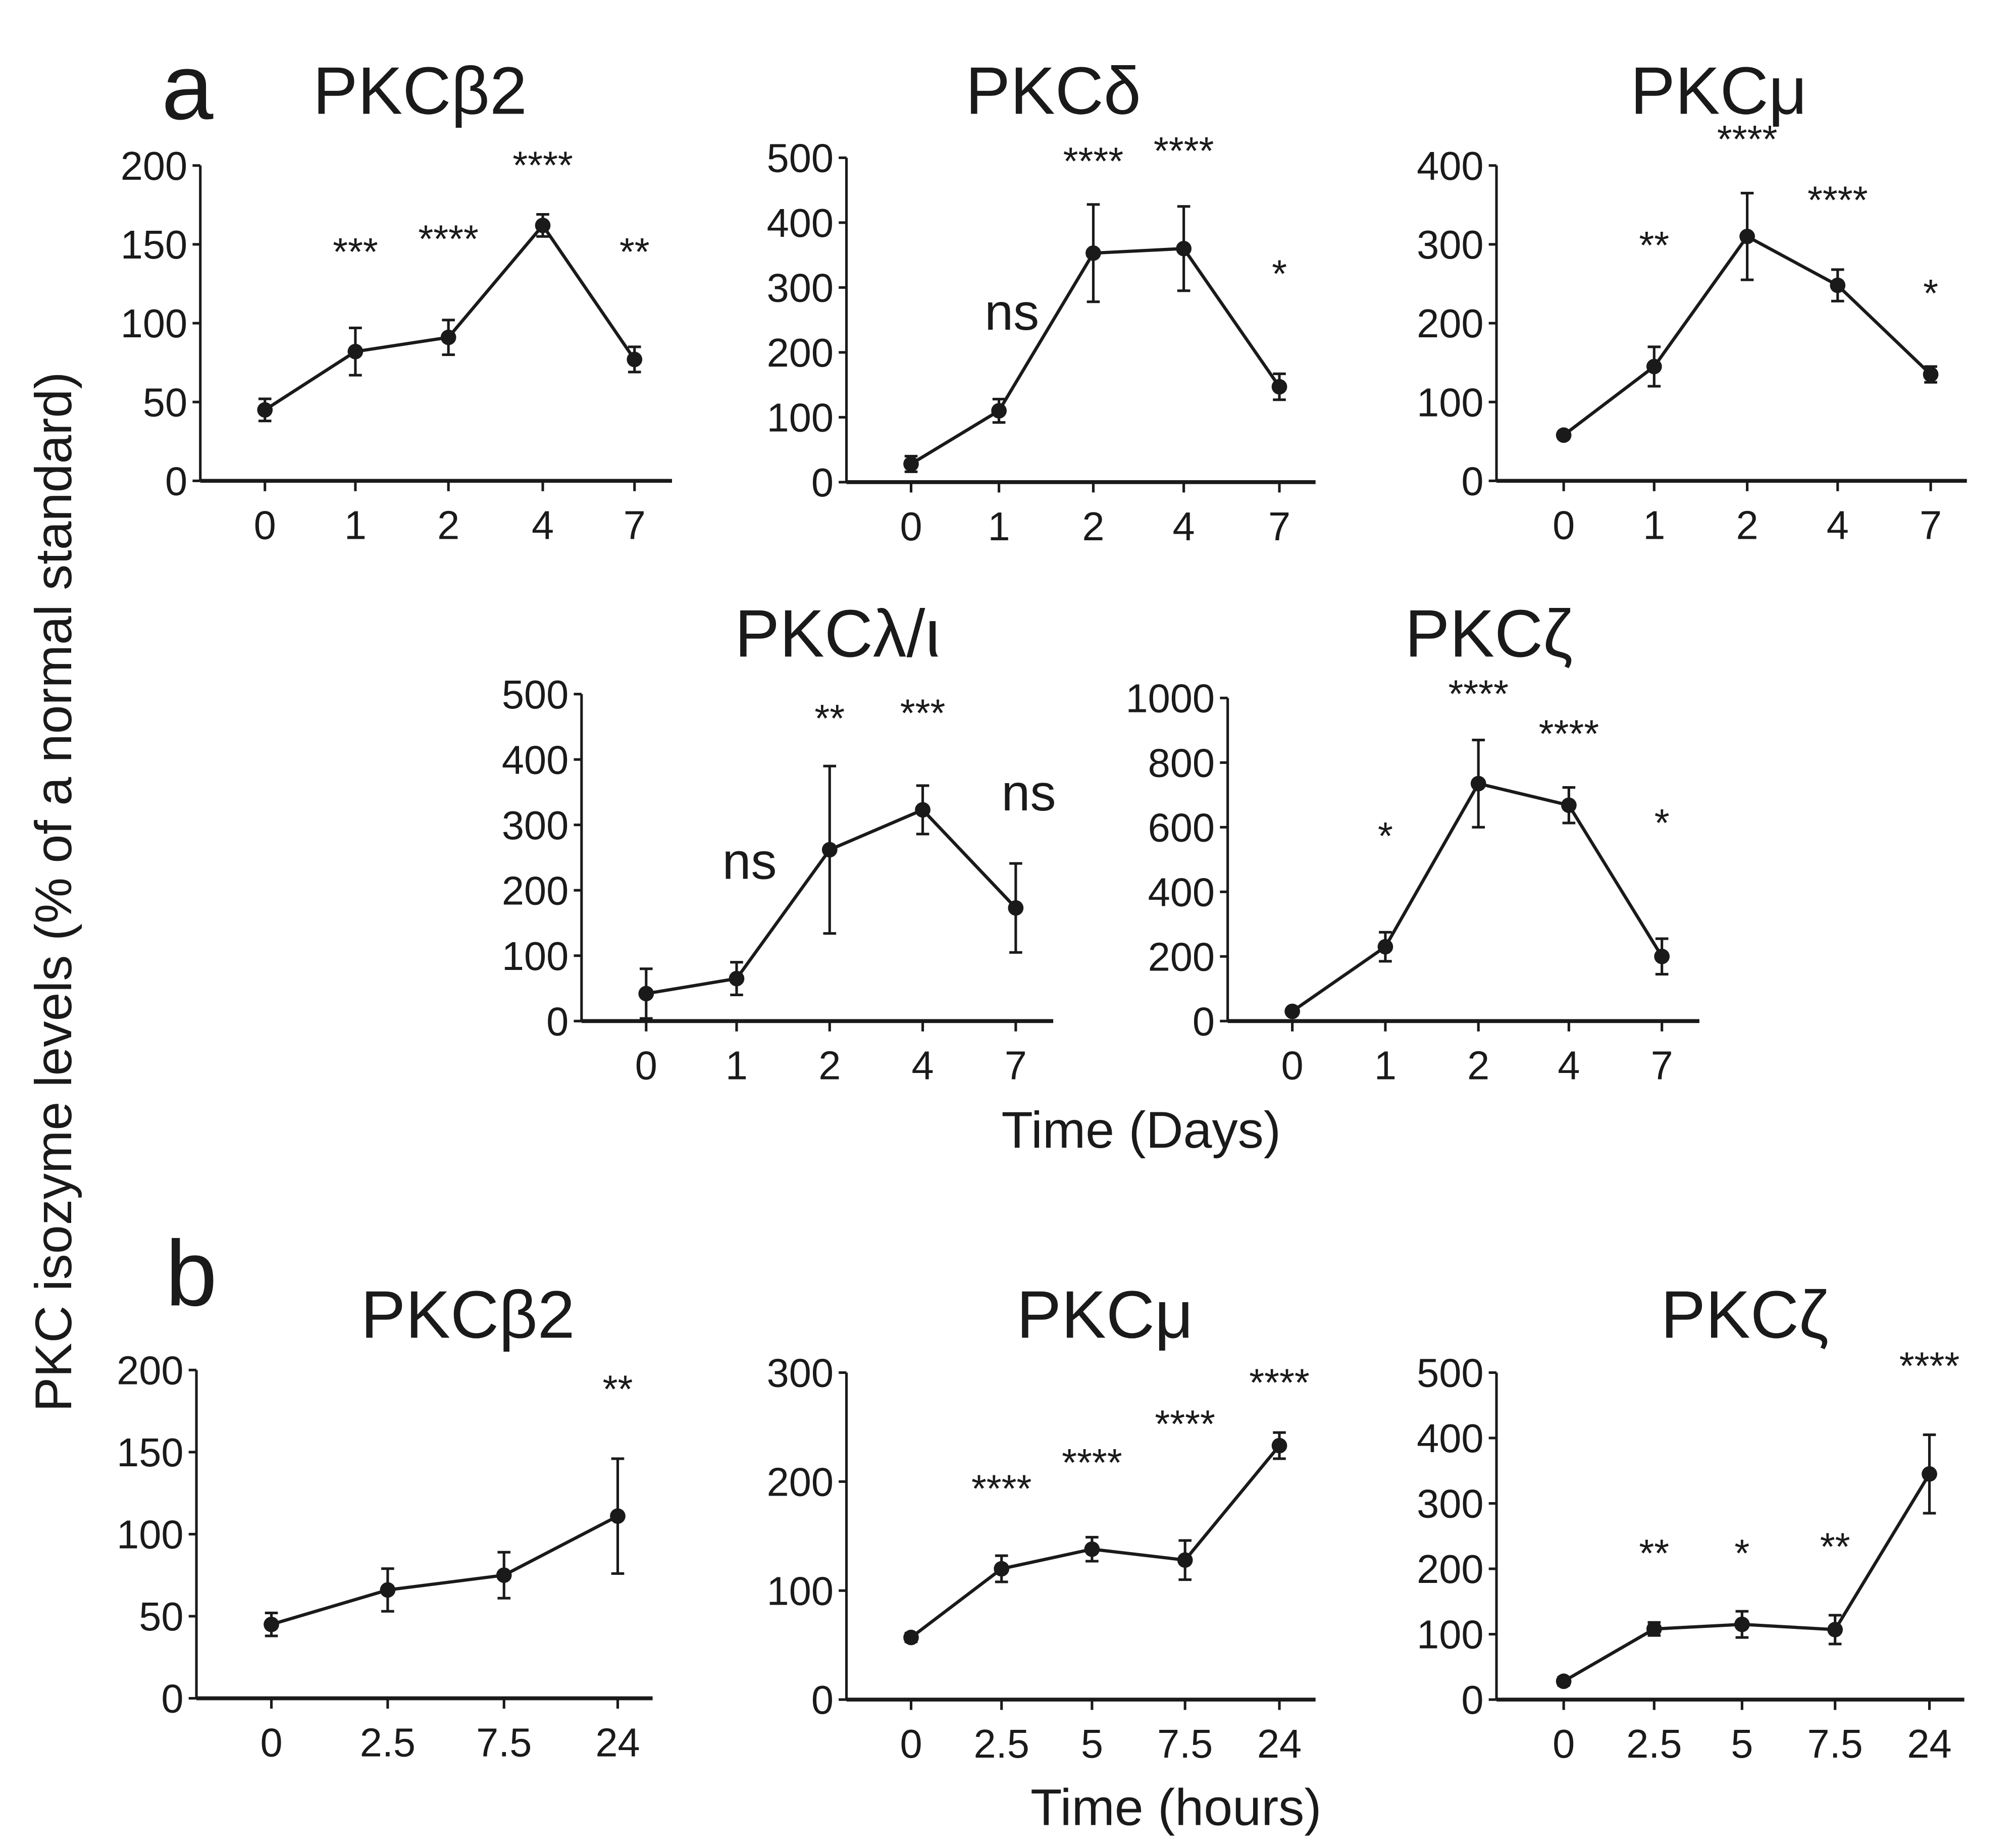  What do you see at coordinates (1181, 827) in the screenshot?
I see `y-tick-label: 600` at bounding box center [1181, 827].